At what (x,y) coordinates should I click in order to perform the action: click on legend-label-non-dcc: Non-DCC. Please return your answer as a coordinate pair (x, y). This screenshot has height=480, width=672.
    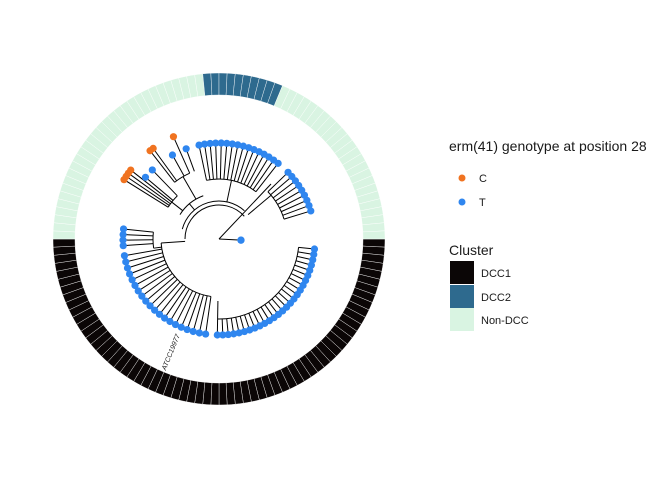
    Looking at the image, I should click on (505, 321).